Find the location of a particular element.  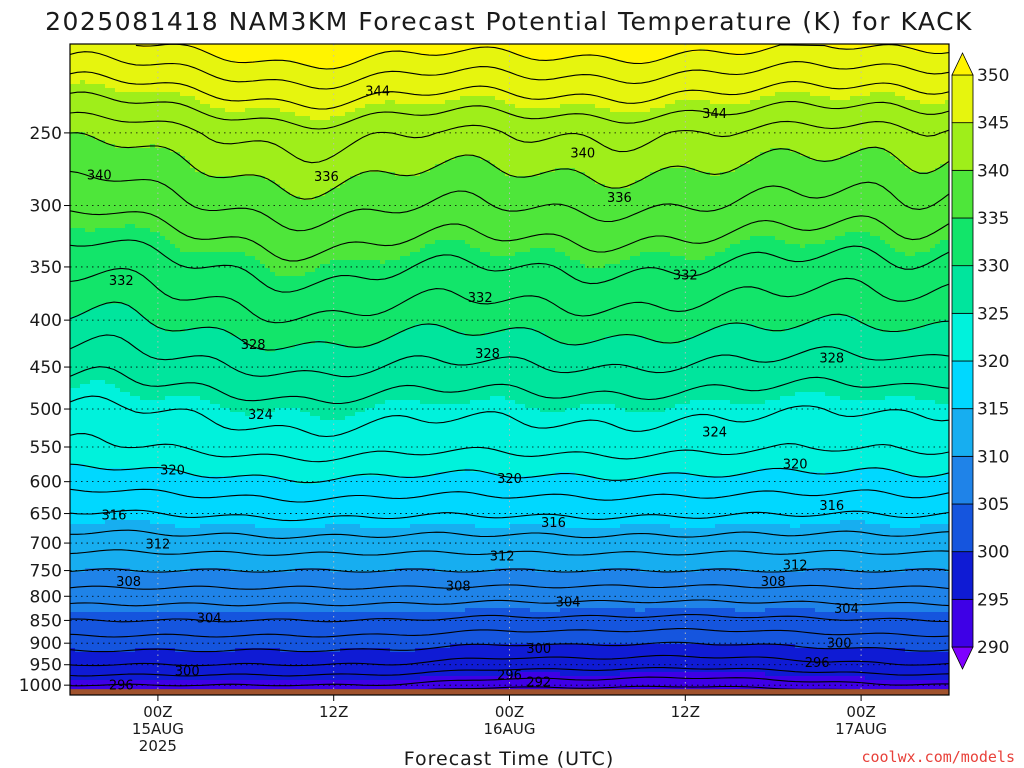

y-tick-label: 300 is located at coordinates (46, 207).